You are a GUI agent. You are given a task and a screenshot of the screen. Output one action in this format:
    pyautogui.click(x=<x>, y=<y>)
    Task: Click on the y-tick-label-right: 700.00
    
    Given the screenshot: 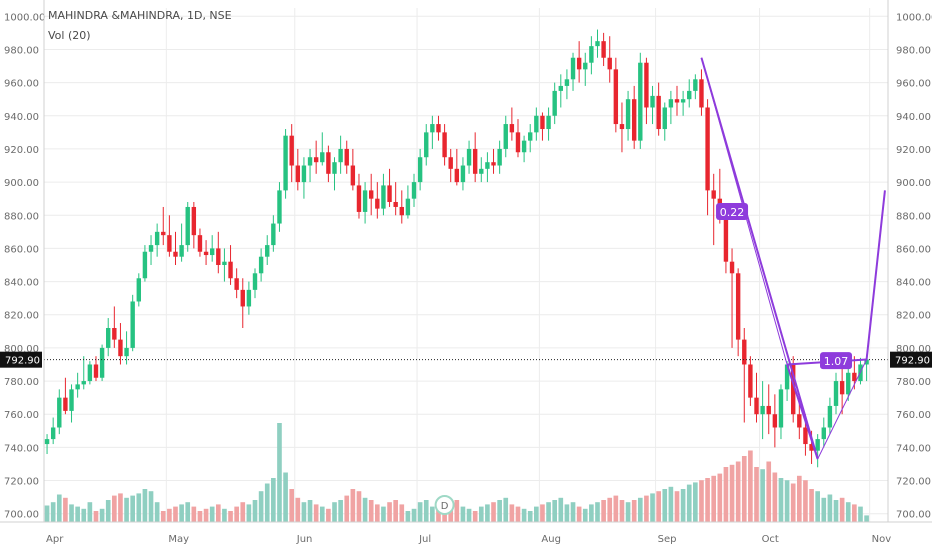 What is the action you would take?
    pyautogui.click(x=913, y=515)
    